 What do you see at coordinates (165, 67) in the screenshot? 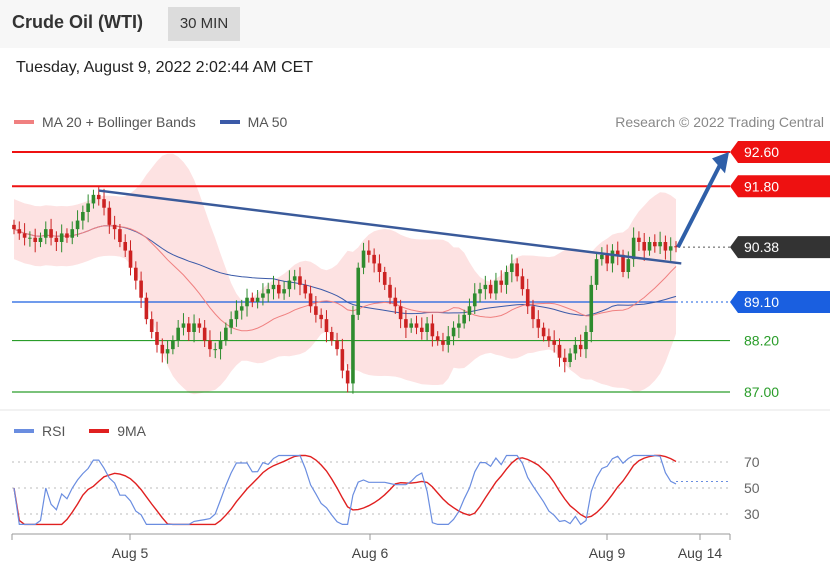
I see `chart-datetime: Tuesday, August 9, 2022 2:02:44 AM CET` at bounding box center [165, 67].